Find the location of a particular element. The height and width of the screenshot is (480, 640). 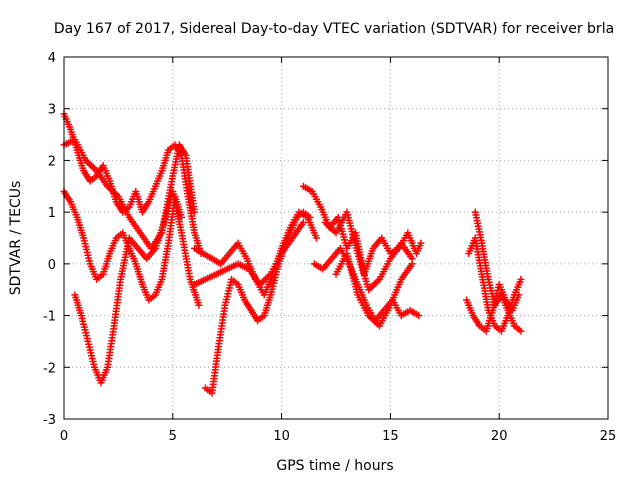

x-tick-label: 5 is located at coordinates (173, 436).